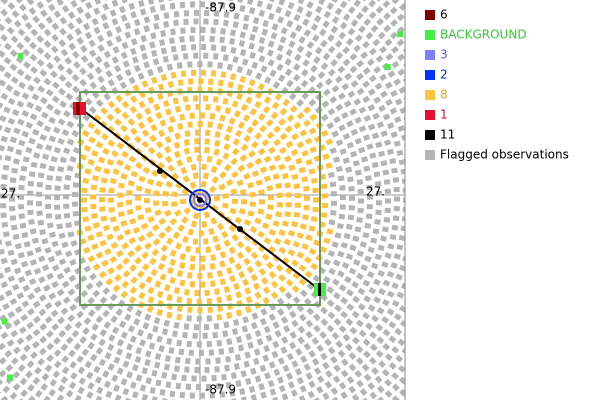 This screenshot has height=400, width=600. Describe the element at coordinates (387, 67) in the screenshot. I see `background-marker` at that location.